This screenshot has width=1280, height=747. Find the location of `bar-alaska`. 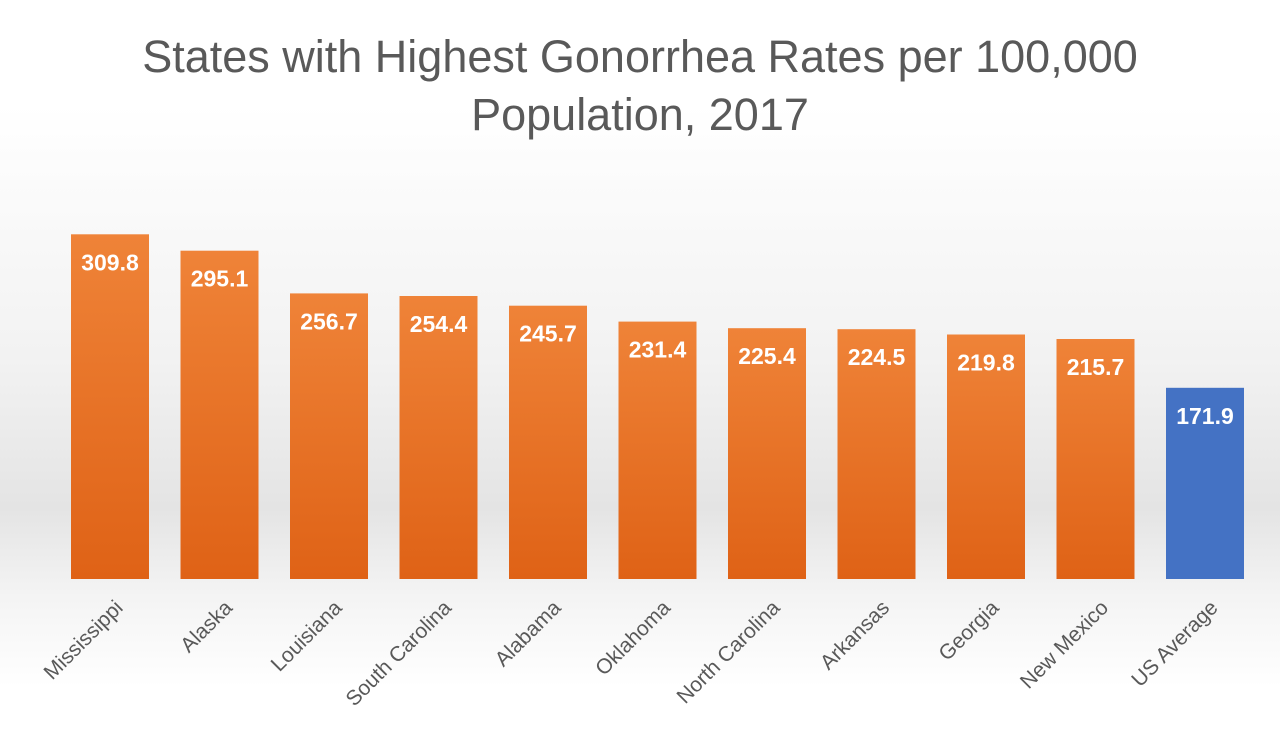

bar-alaska is located at coordinates (219, 414).